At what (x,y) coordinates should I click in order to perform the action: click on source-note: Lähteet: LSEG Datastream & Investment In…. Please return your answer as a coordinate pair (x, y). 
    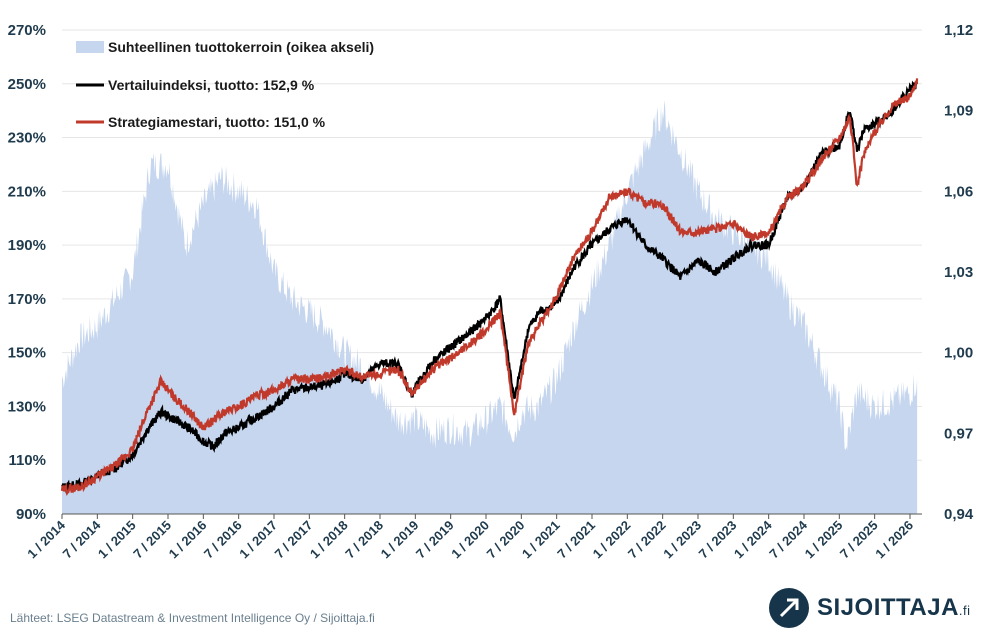
    Looking at the image, I should click on (192, 618).